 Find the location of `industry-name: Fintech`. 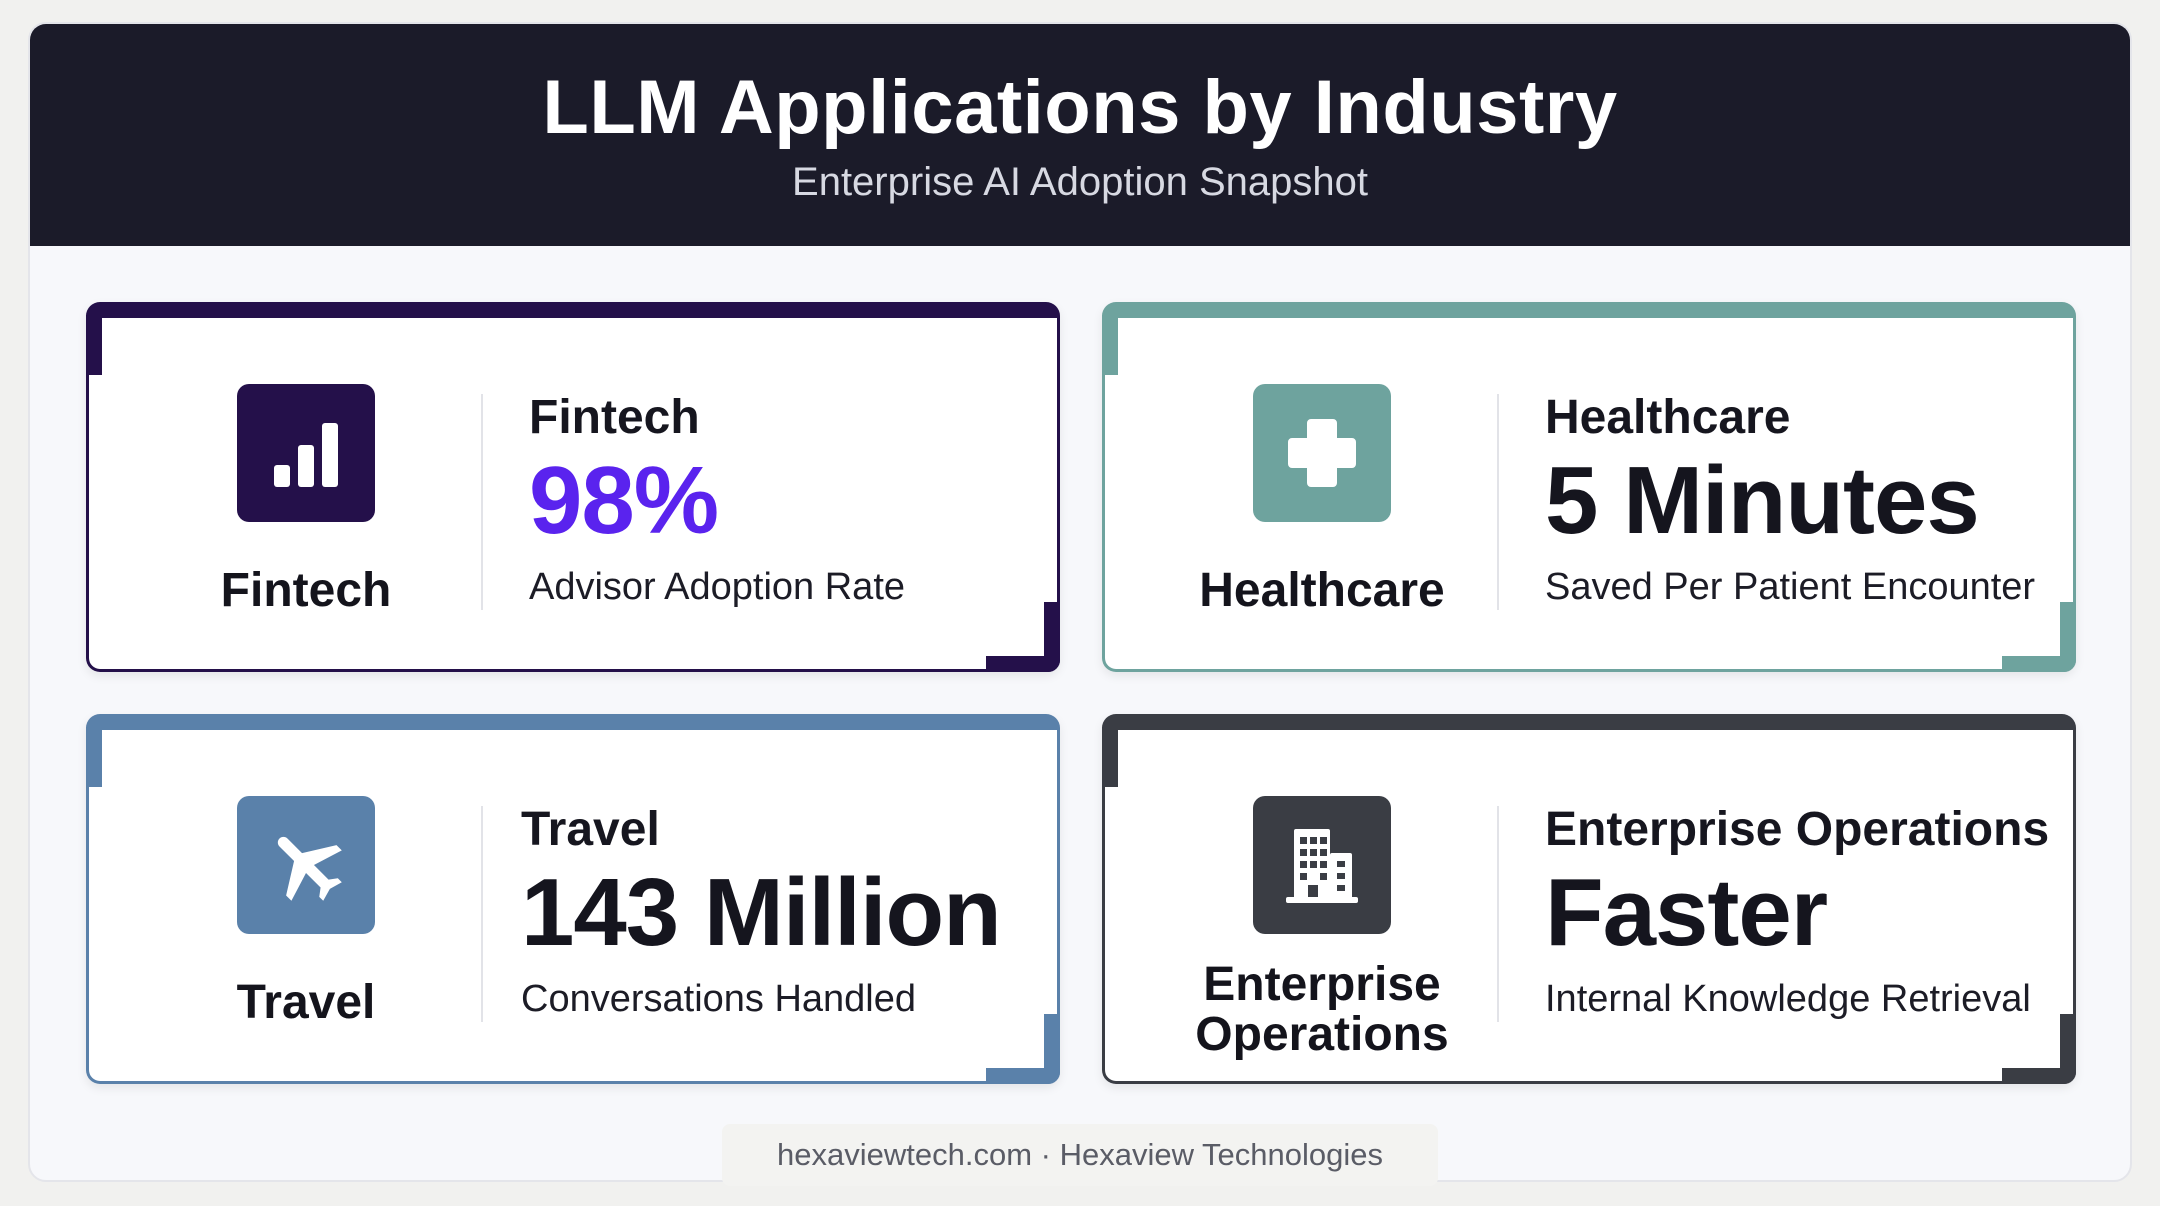

industry-name: Fintech is located at coordinates (614, 417).